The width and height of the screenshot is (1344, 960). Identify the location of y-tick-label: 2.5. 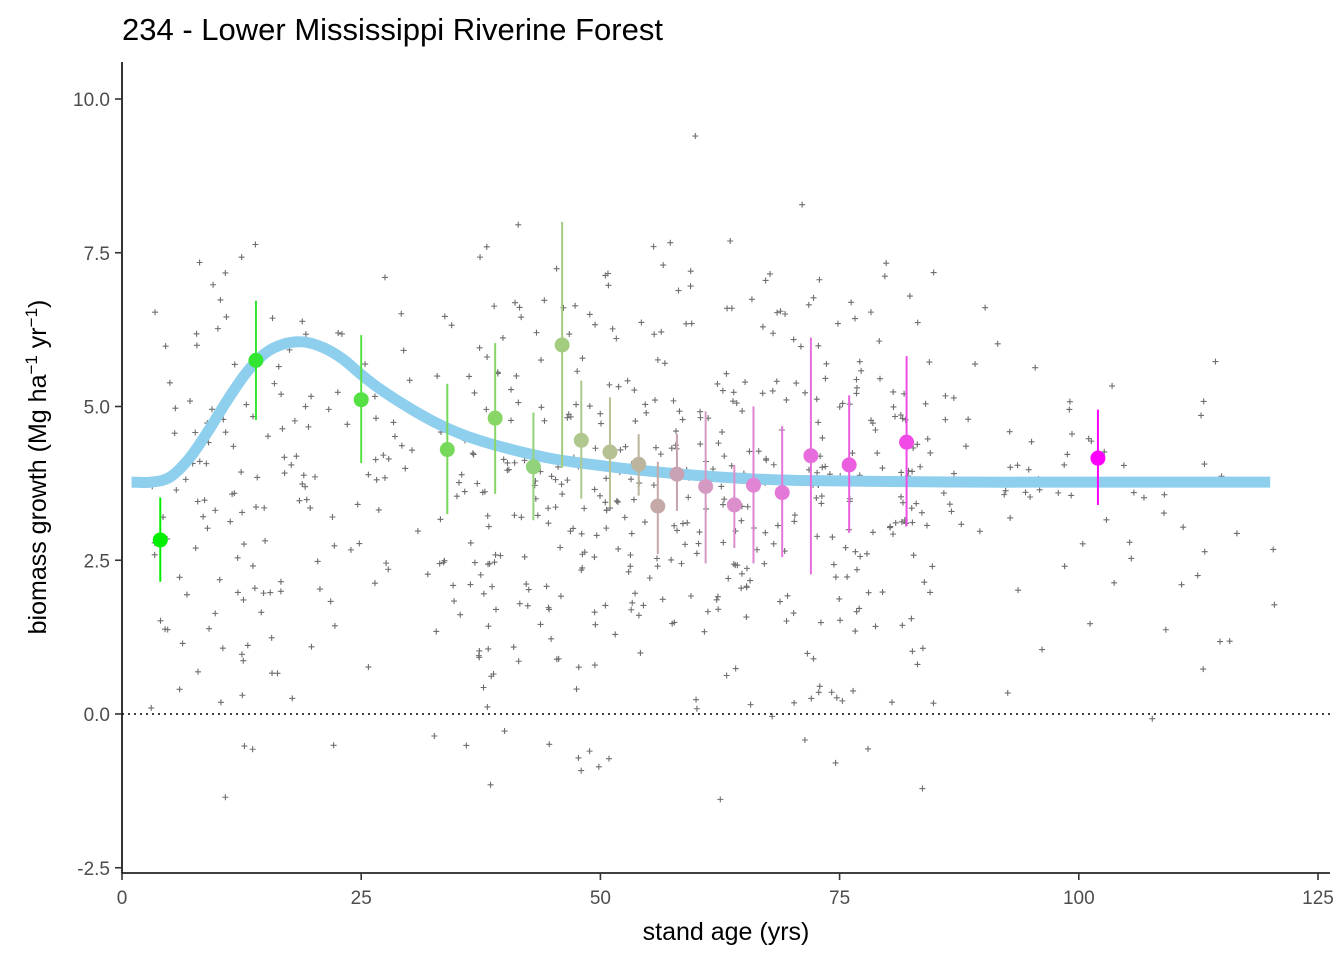
(97, 561).